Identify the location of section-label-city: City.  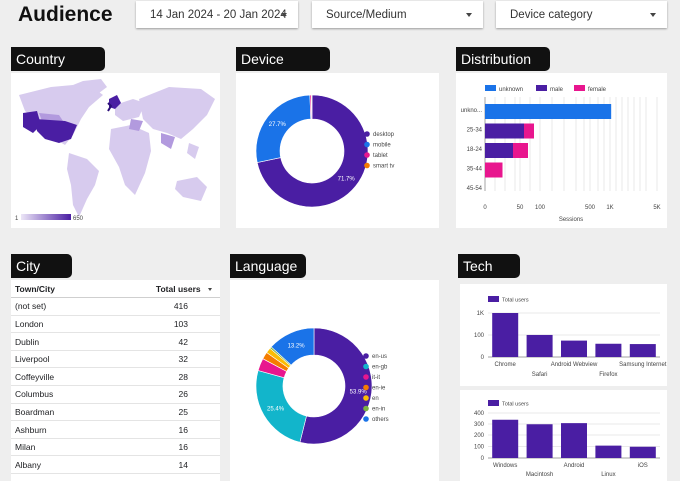
(41, 266).